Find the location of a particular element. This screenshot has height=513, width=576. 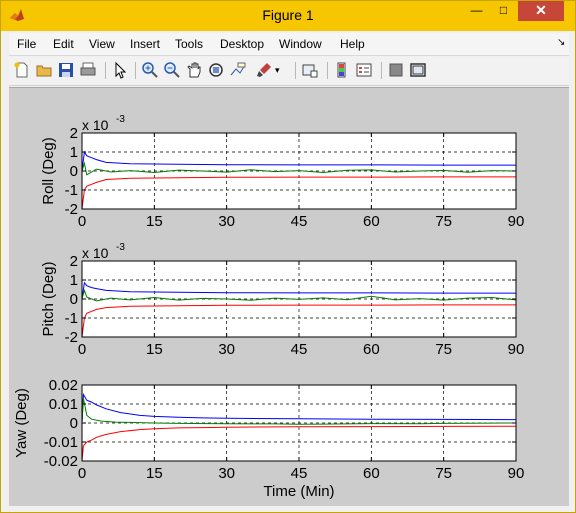

roll-x-tick-label: 90 is located at coordinates (516, 221).